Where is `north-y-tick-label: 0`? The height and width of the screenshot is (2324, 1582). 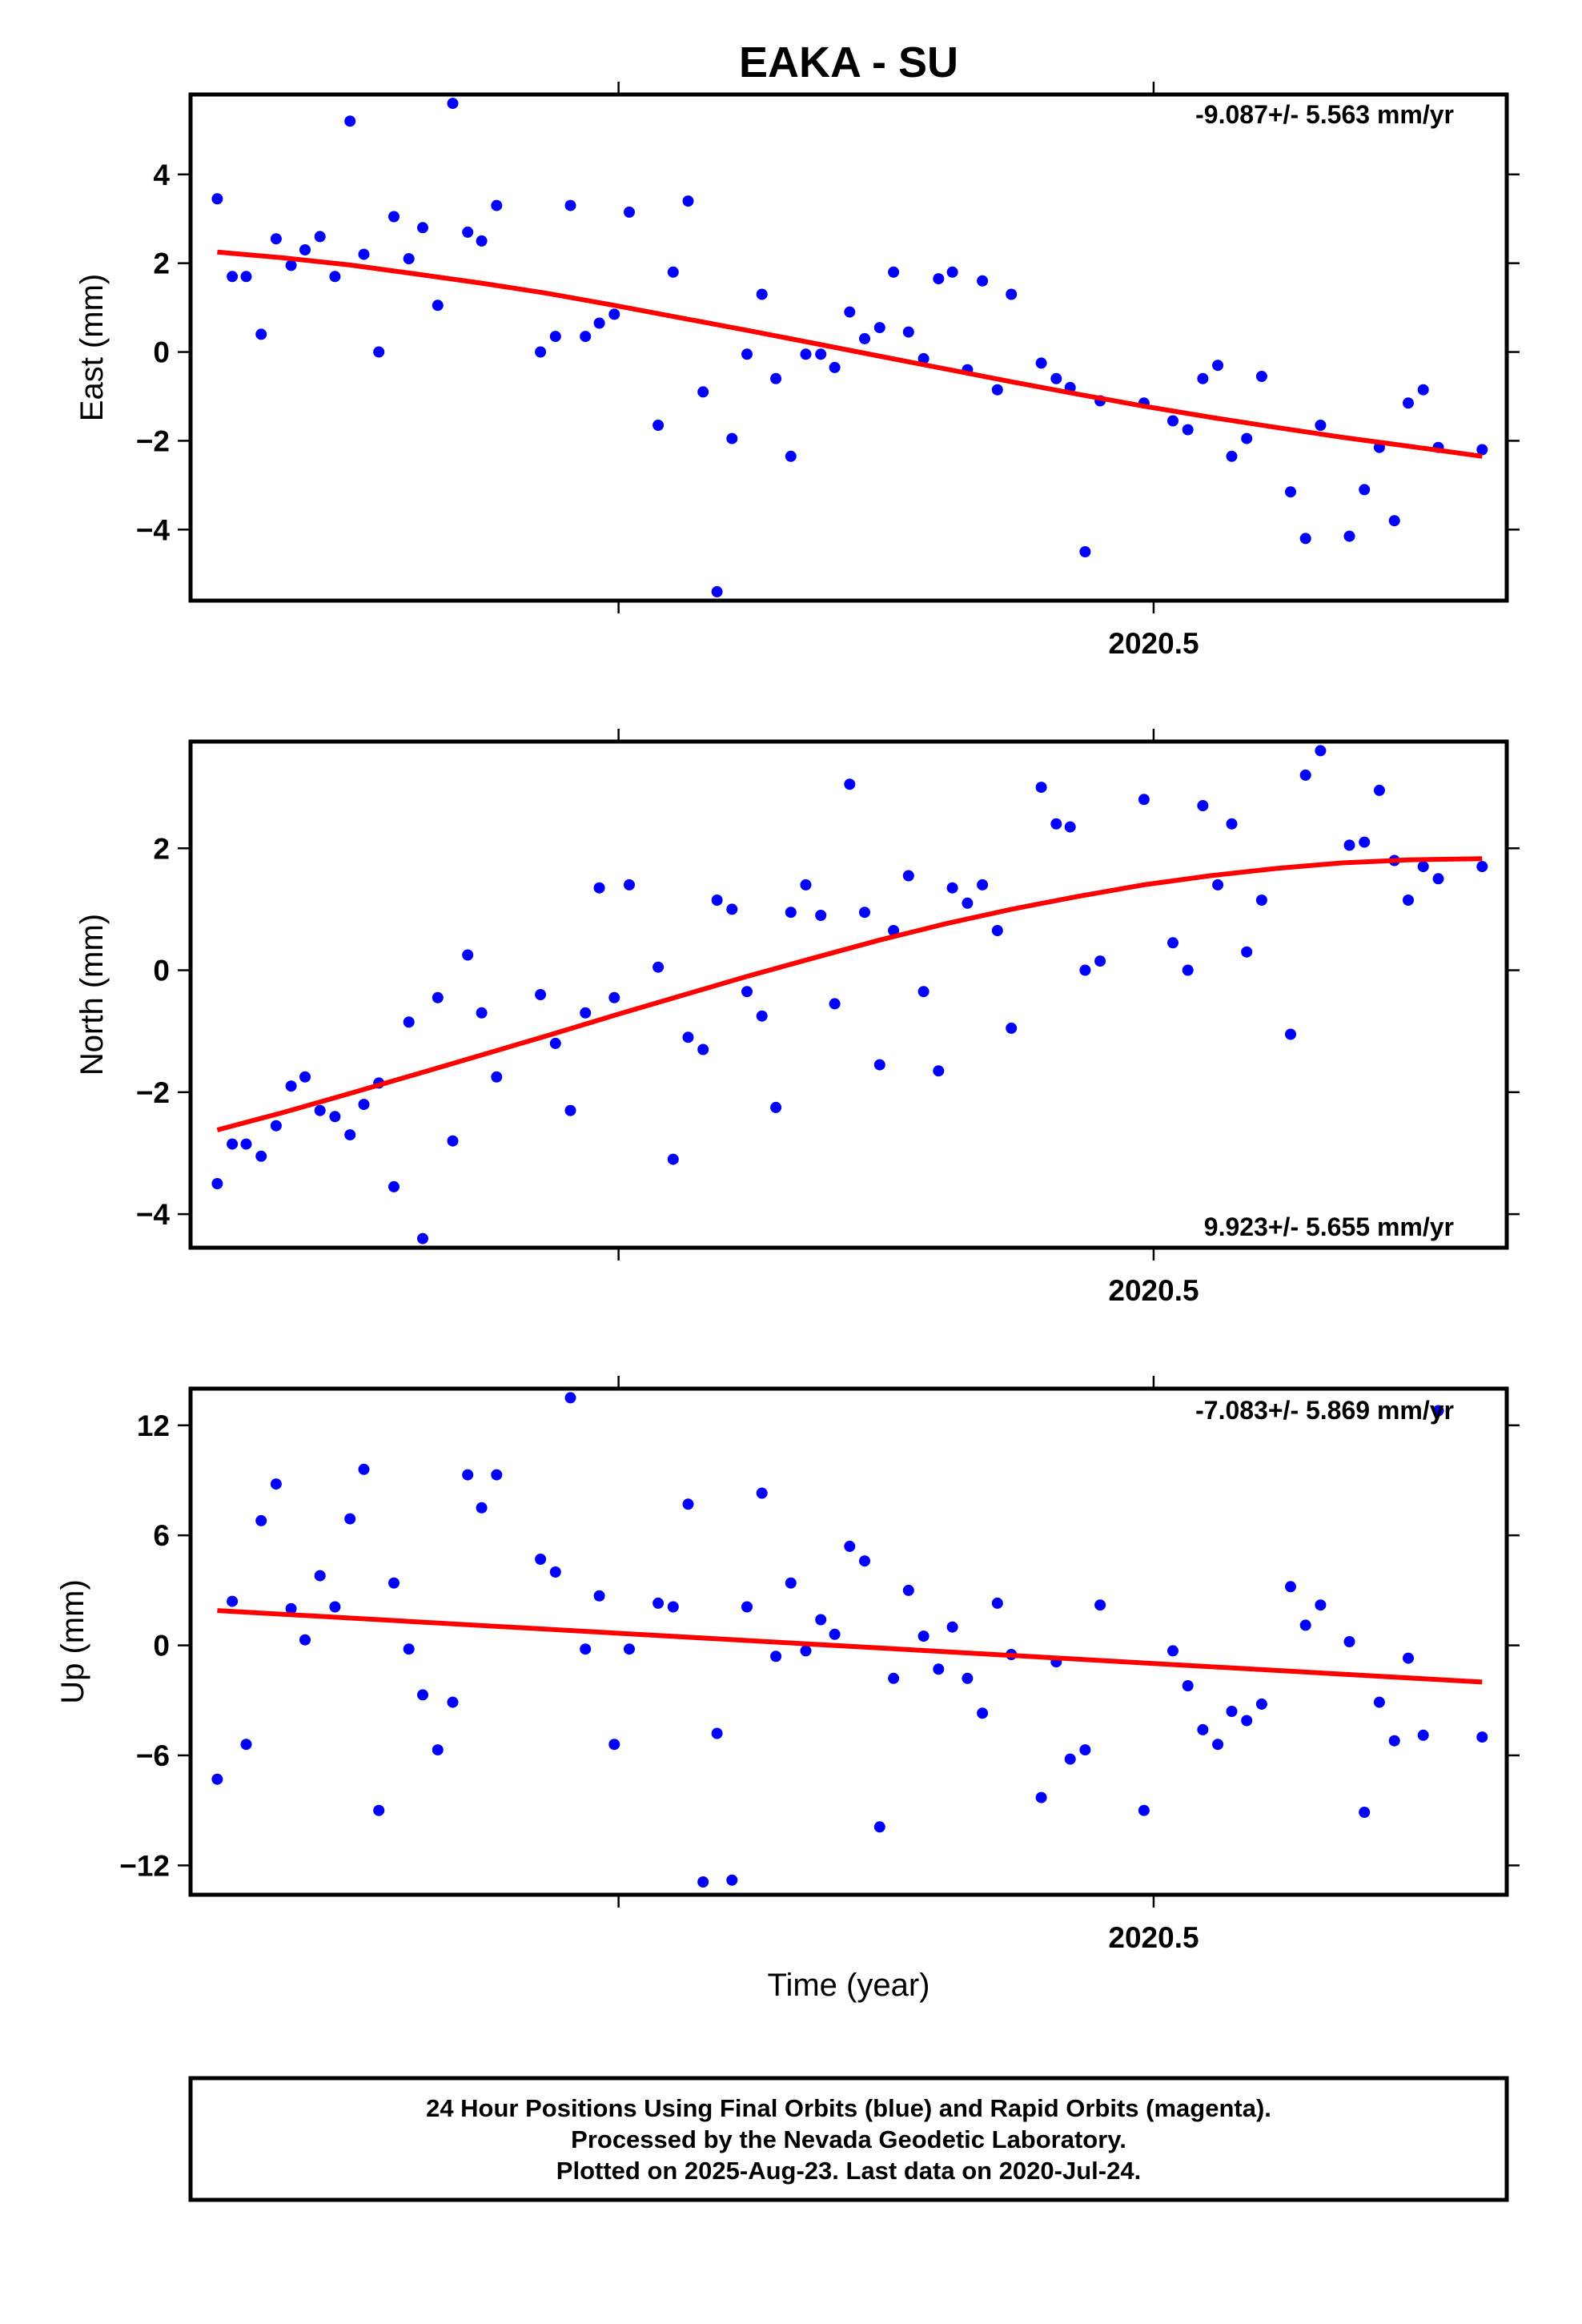
north-y-tick-label: 0 is located at coordinates (161, 971).